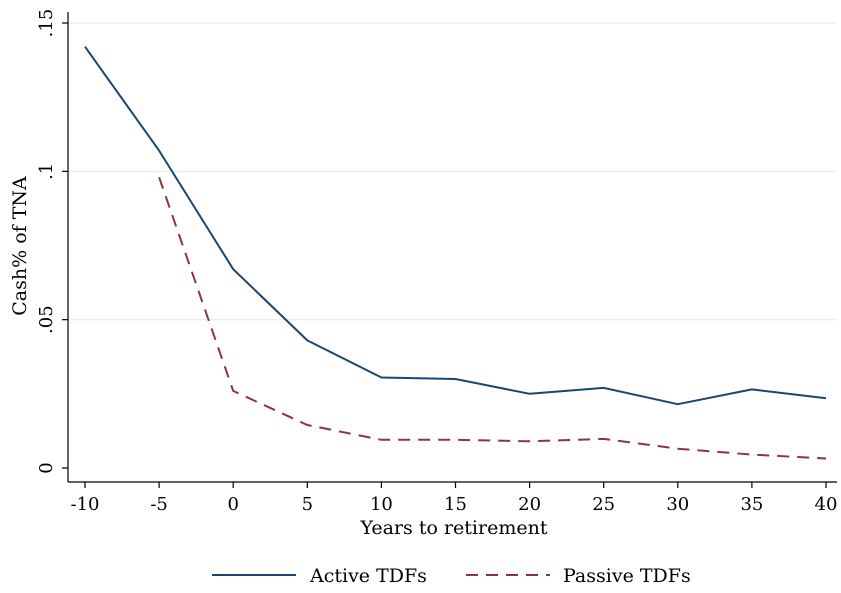  What do you see at coordinates (85, 504) in the screenshot?
I see `x-tick-label: -10` at bounding box center [85, 504].